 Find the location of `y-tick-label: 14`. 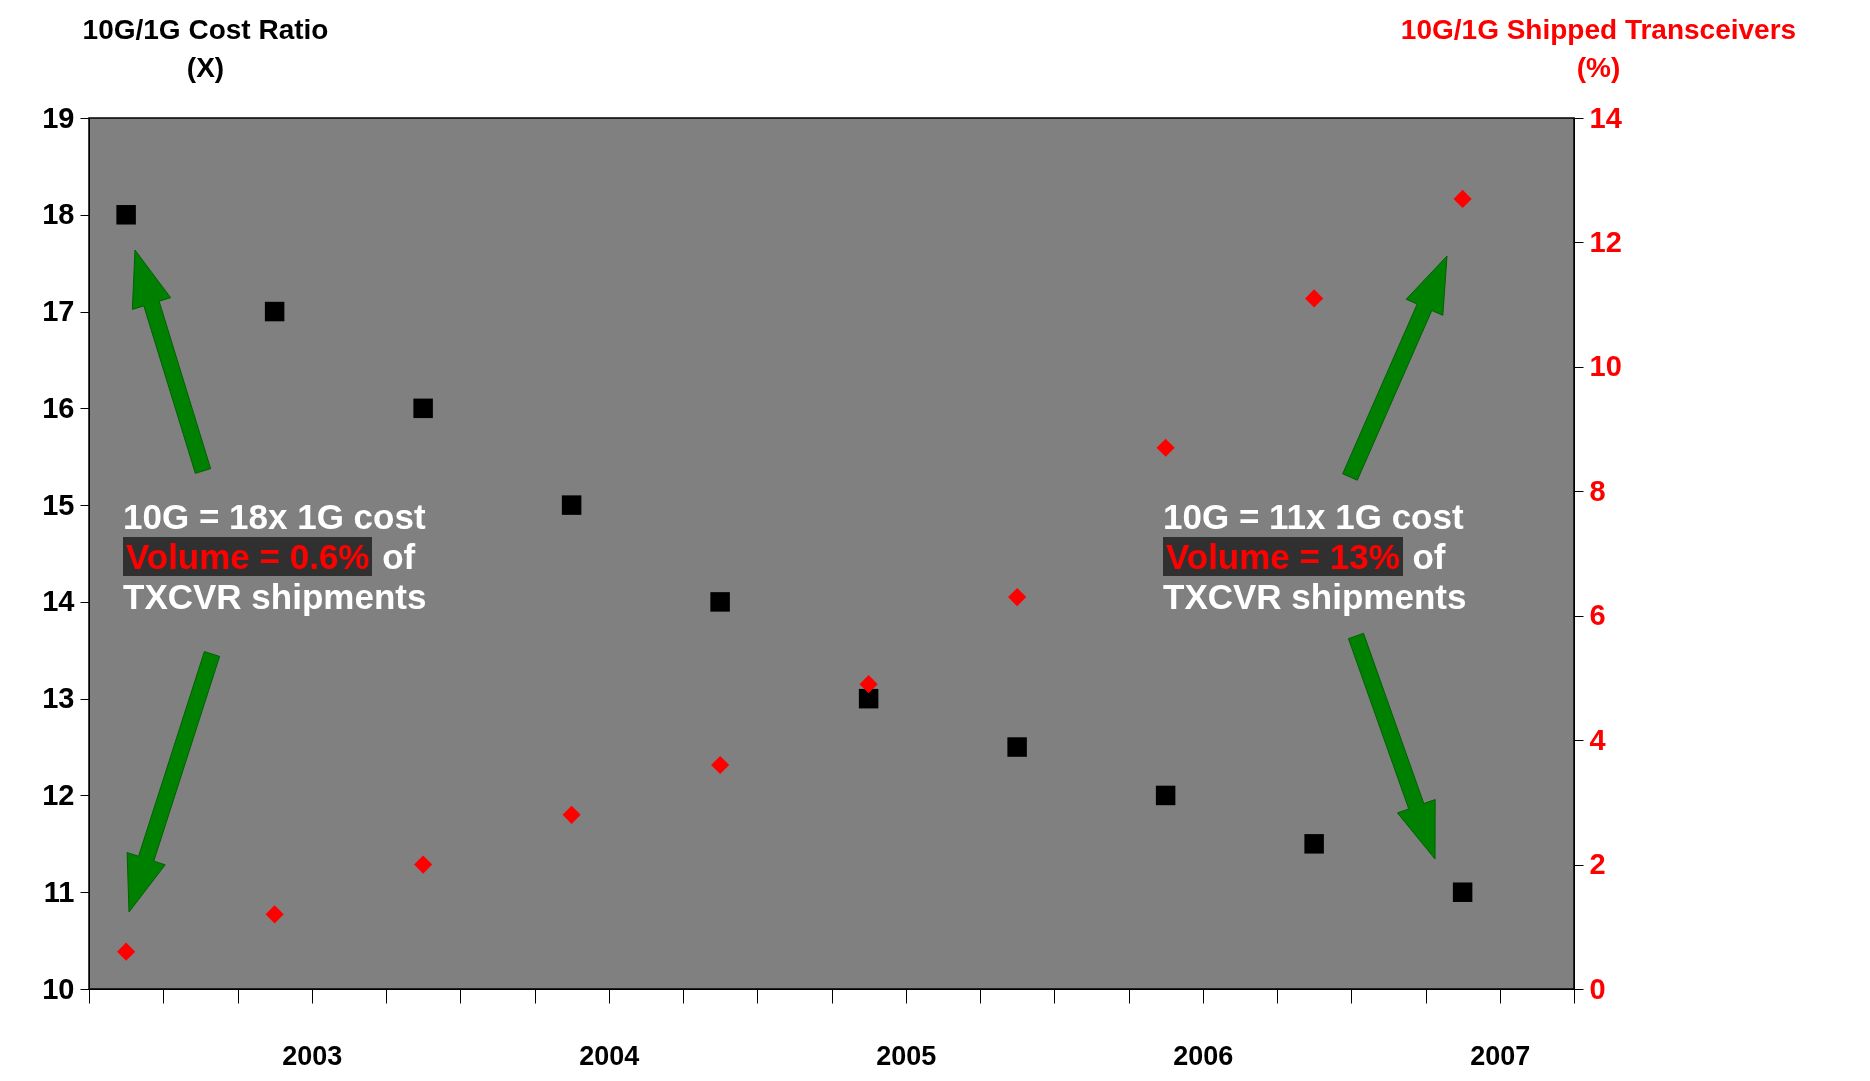

y-tick-label: 14 is located at coordinates (58, 601).